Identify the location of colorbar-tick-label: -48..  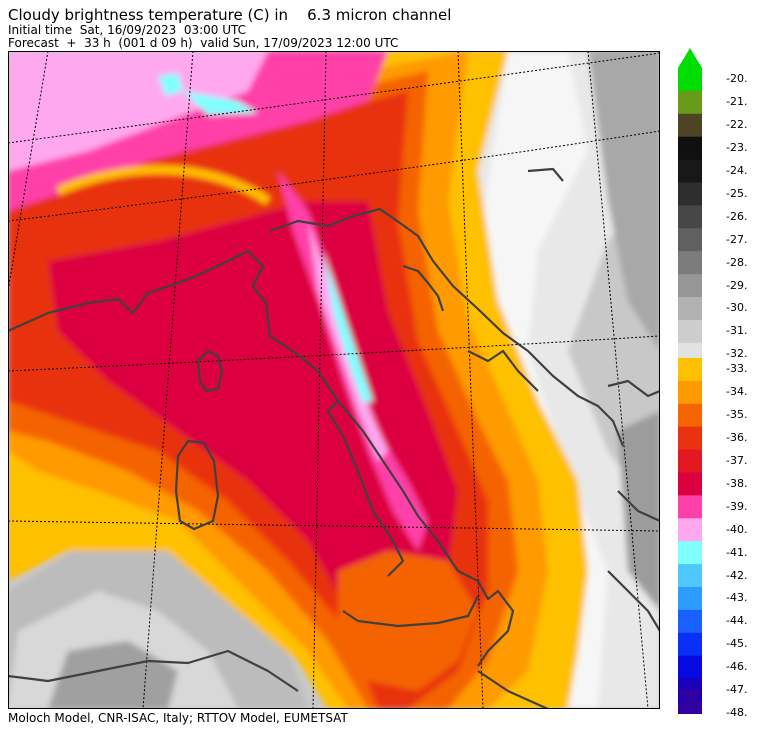
(737, 712).